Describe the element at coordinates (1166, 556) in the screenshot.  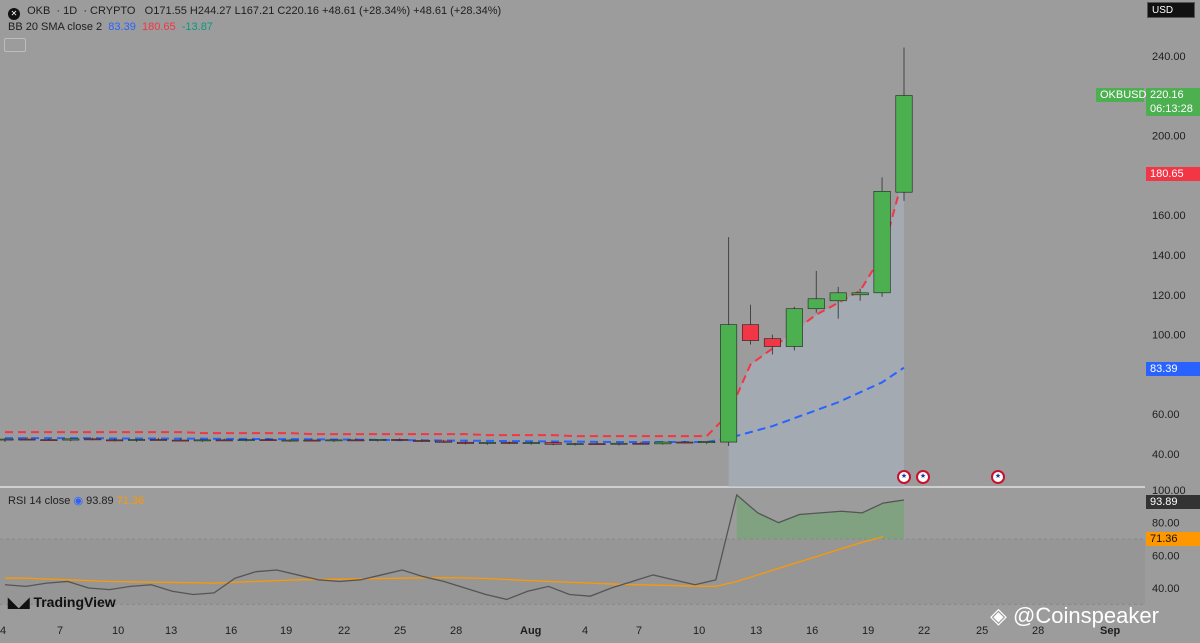
I see `rsi-axis-label: 60.00` at that location.